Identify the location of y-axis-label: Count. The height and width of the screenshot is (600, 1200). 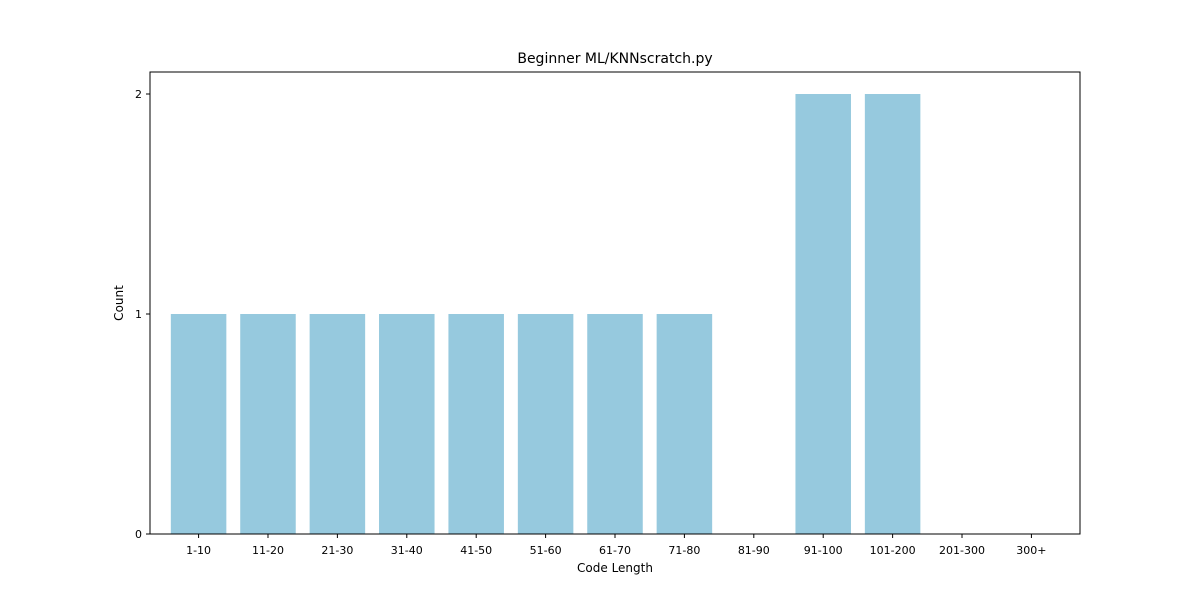
(119, 303).